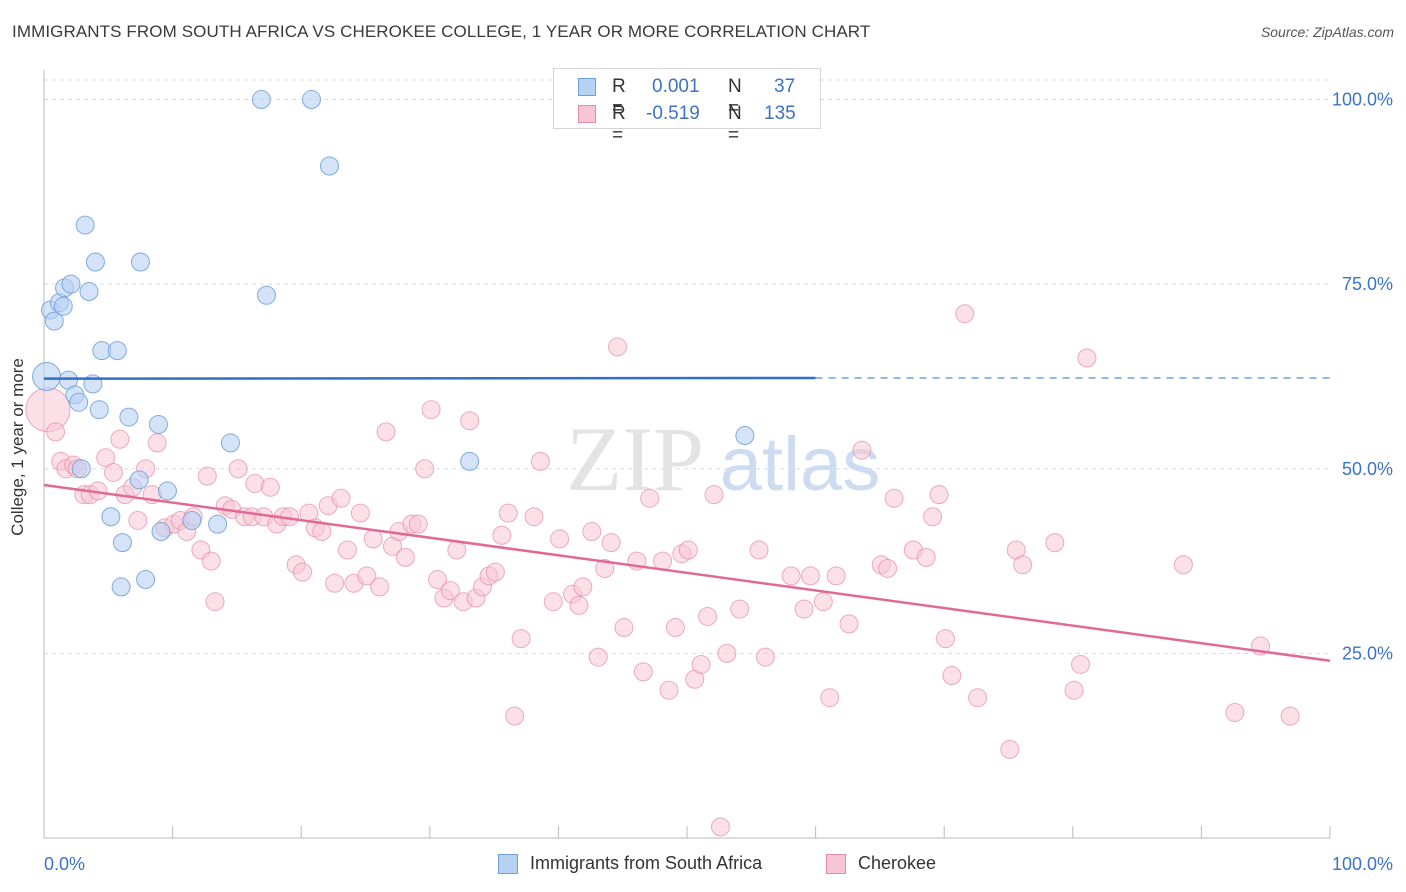  I want to click on legend-swatch-blue, so click(587, 87).